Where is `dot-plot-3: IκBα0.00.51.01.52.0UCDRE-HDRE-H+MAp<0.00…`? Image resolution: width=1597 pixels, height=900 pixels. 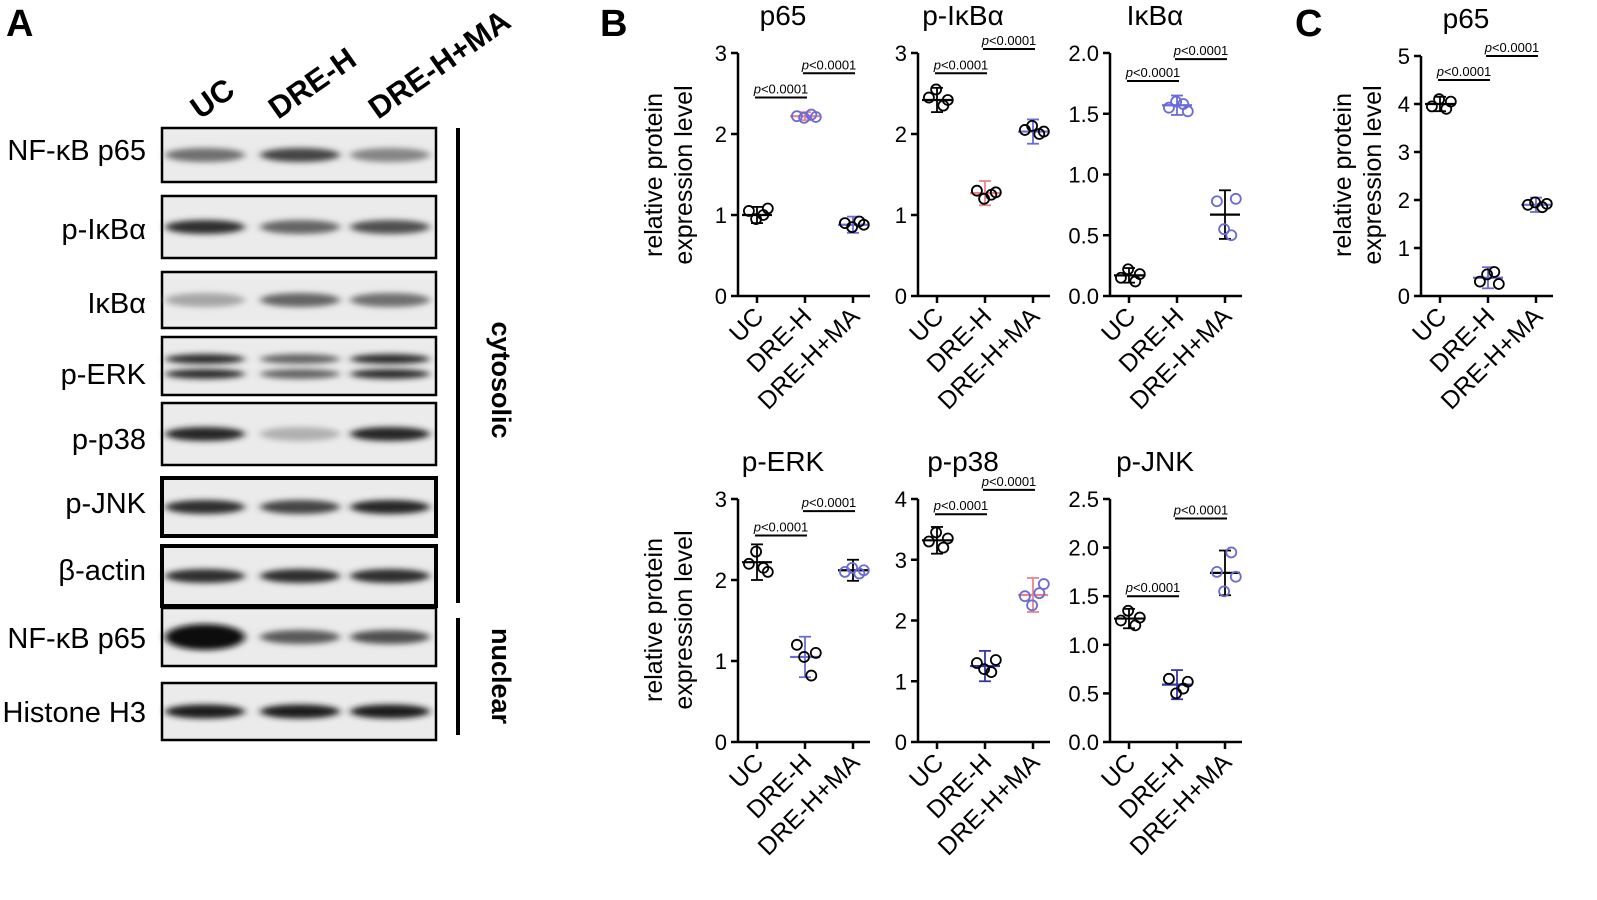 dot-plot-3: IκBα0.00.51.01.52.0UCDRE-HDRE-H+MAp<0.00… is located at coordinates (1155, 207).